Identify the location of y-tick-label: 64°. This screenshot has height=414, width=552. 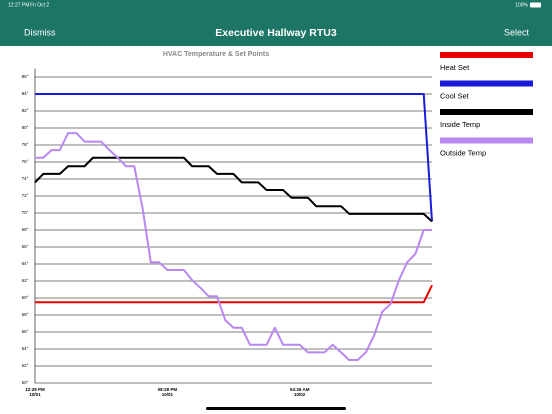
(25, 263).